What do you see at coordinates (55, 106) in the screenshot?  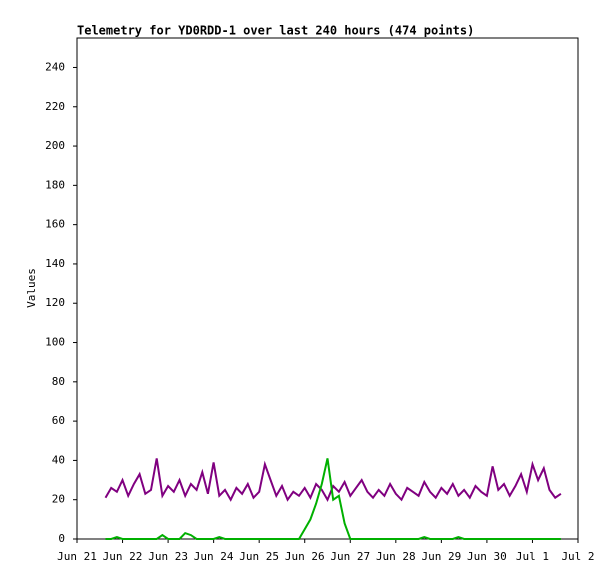 I see `y-tick-label: 220` at bounding box center [55, 106].